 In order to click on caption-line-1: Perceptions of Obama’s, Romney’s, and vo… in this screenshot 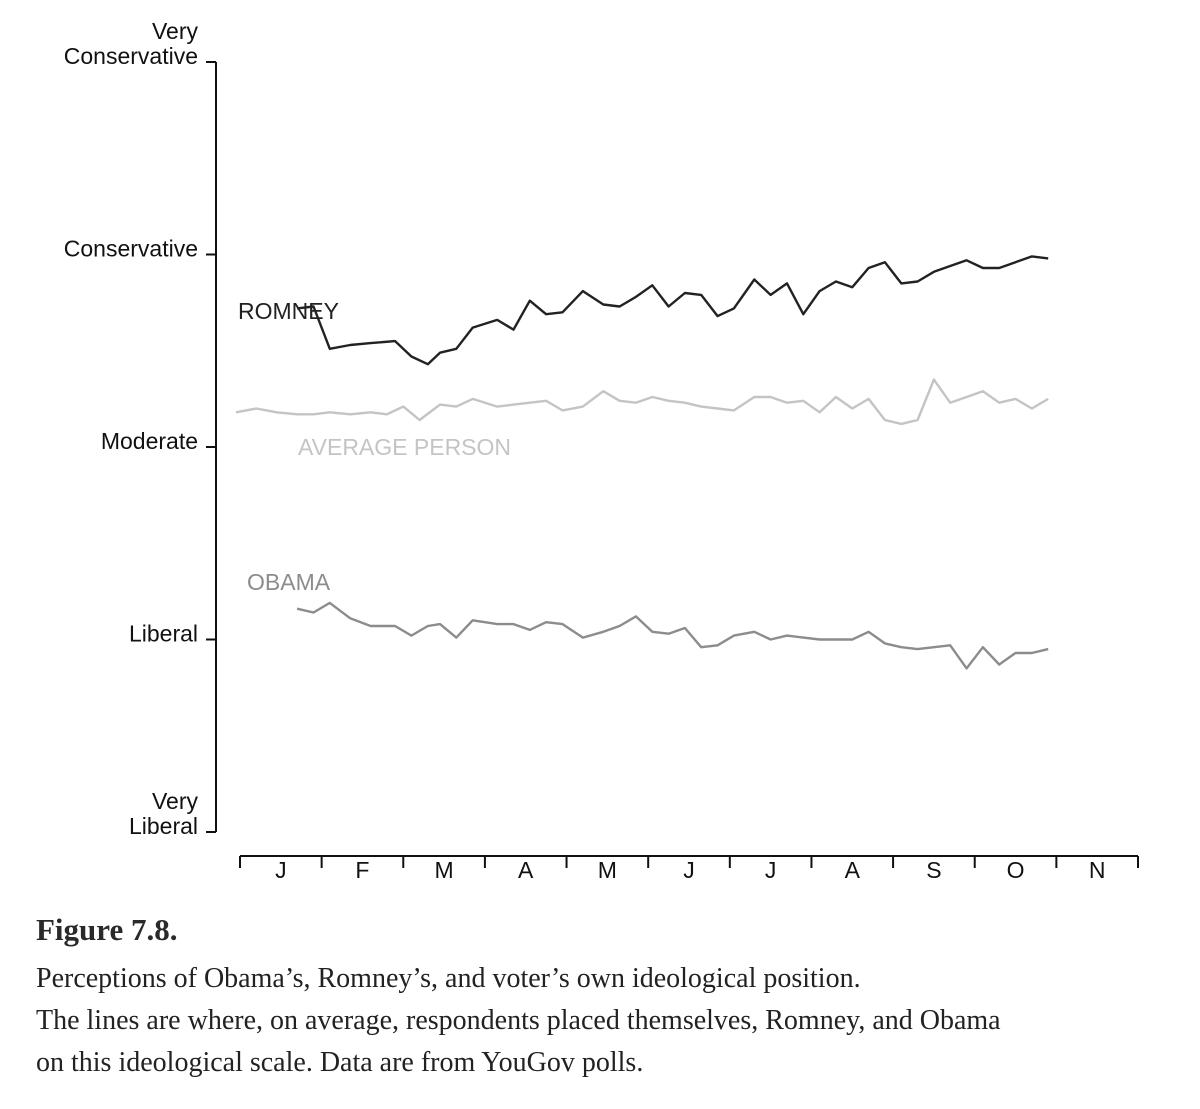, I will do `click(448, 978)`.